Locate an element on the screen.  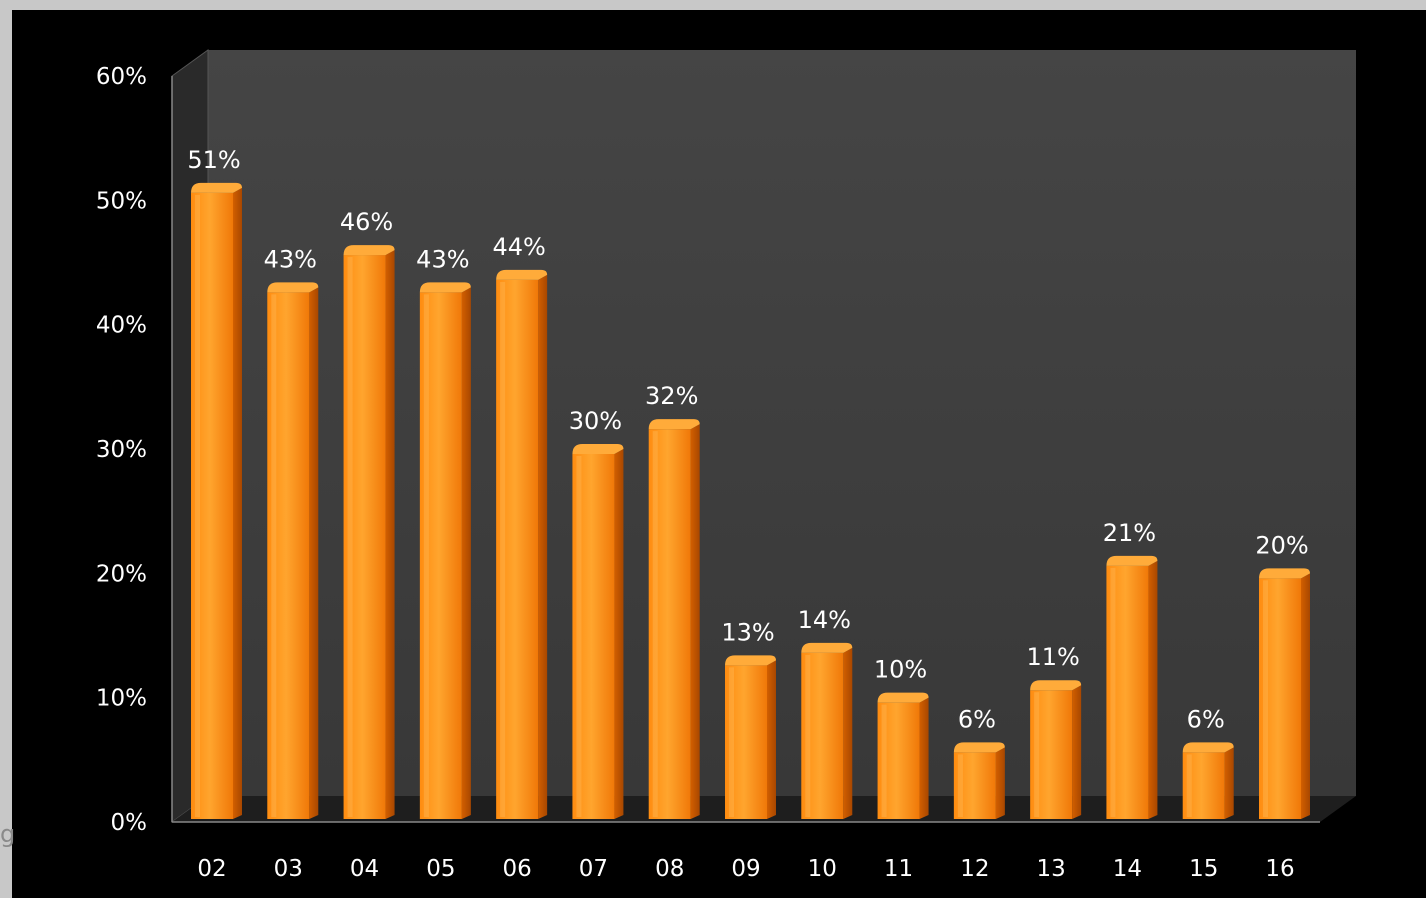
x-tick-label: 05 is located at coordinates (440, 869).